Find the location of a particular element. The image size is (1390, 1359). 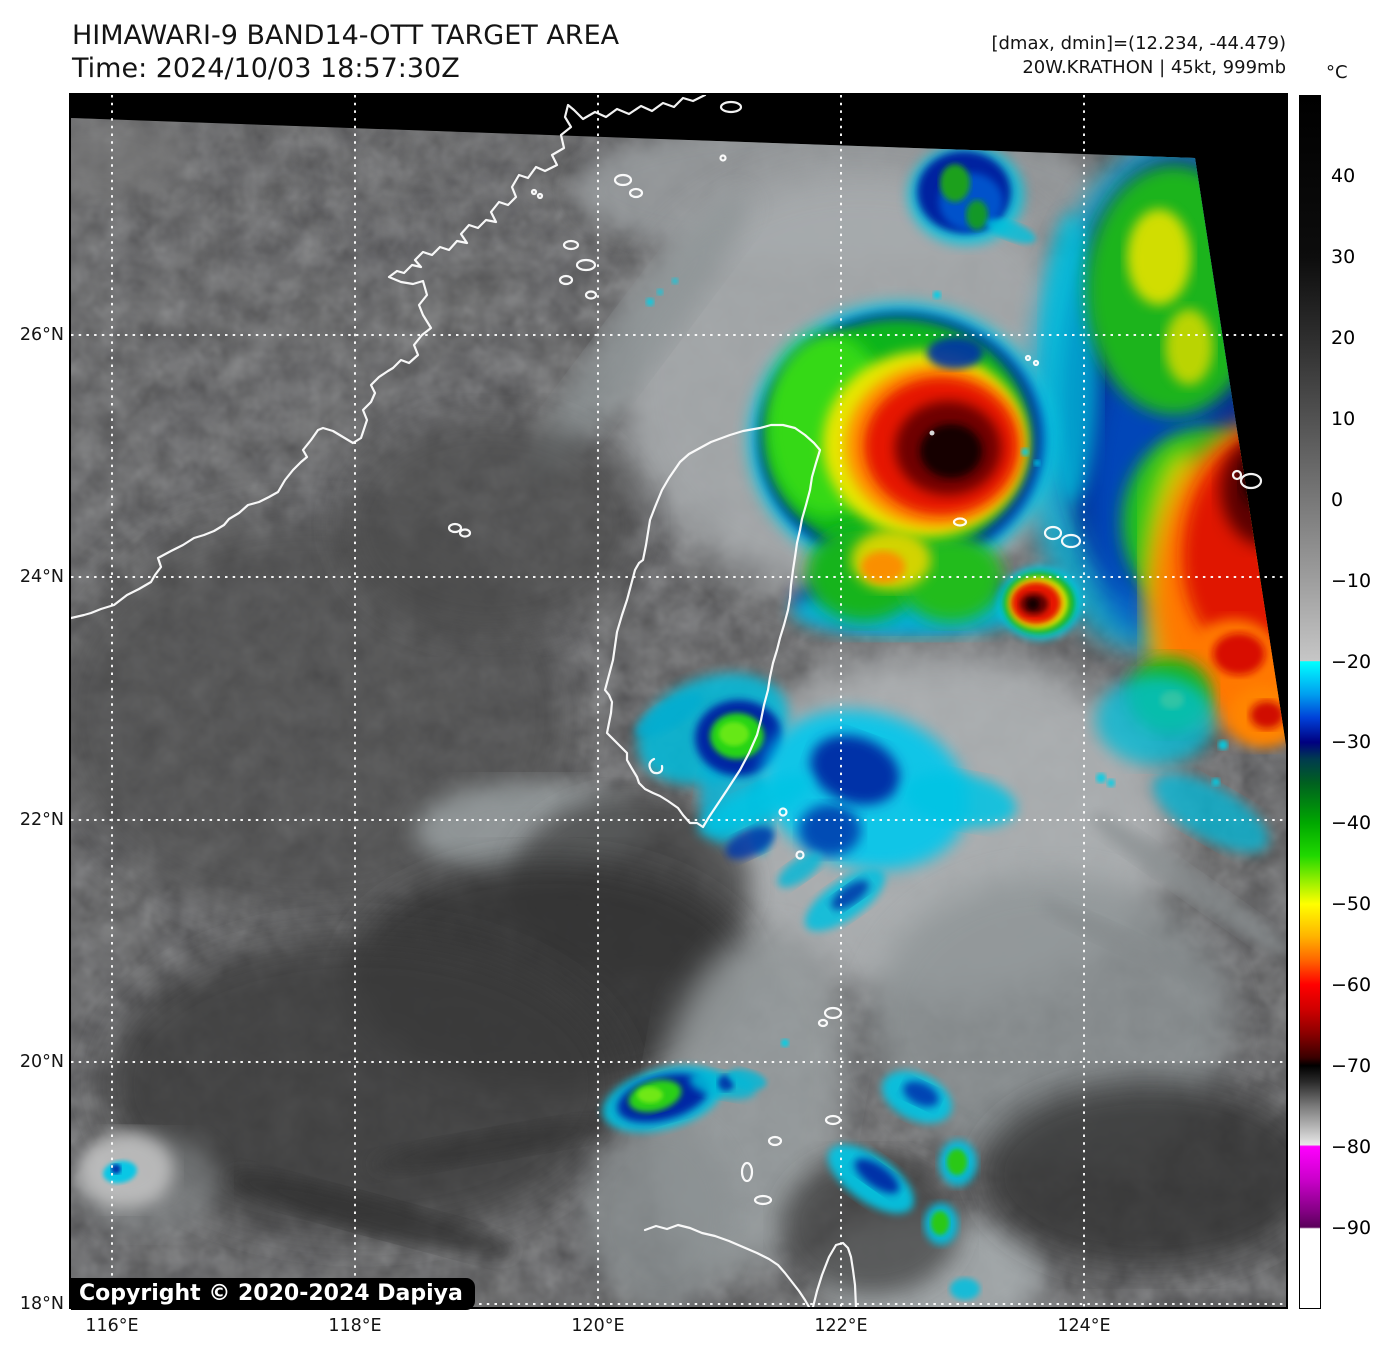

colorbar-tick-label: −70 is located at coordinates (1351, 1066).